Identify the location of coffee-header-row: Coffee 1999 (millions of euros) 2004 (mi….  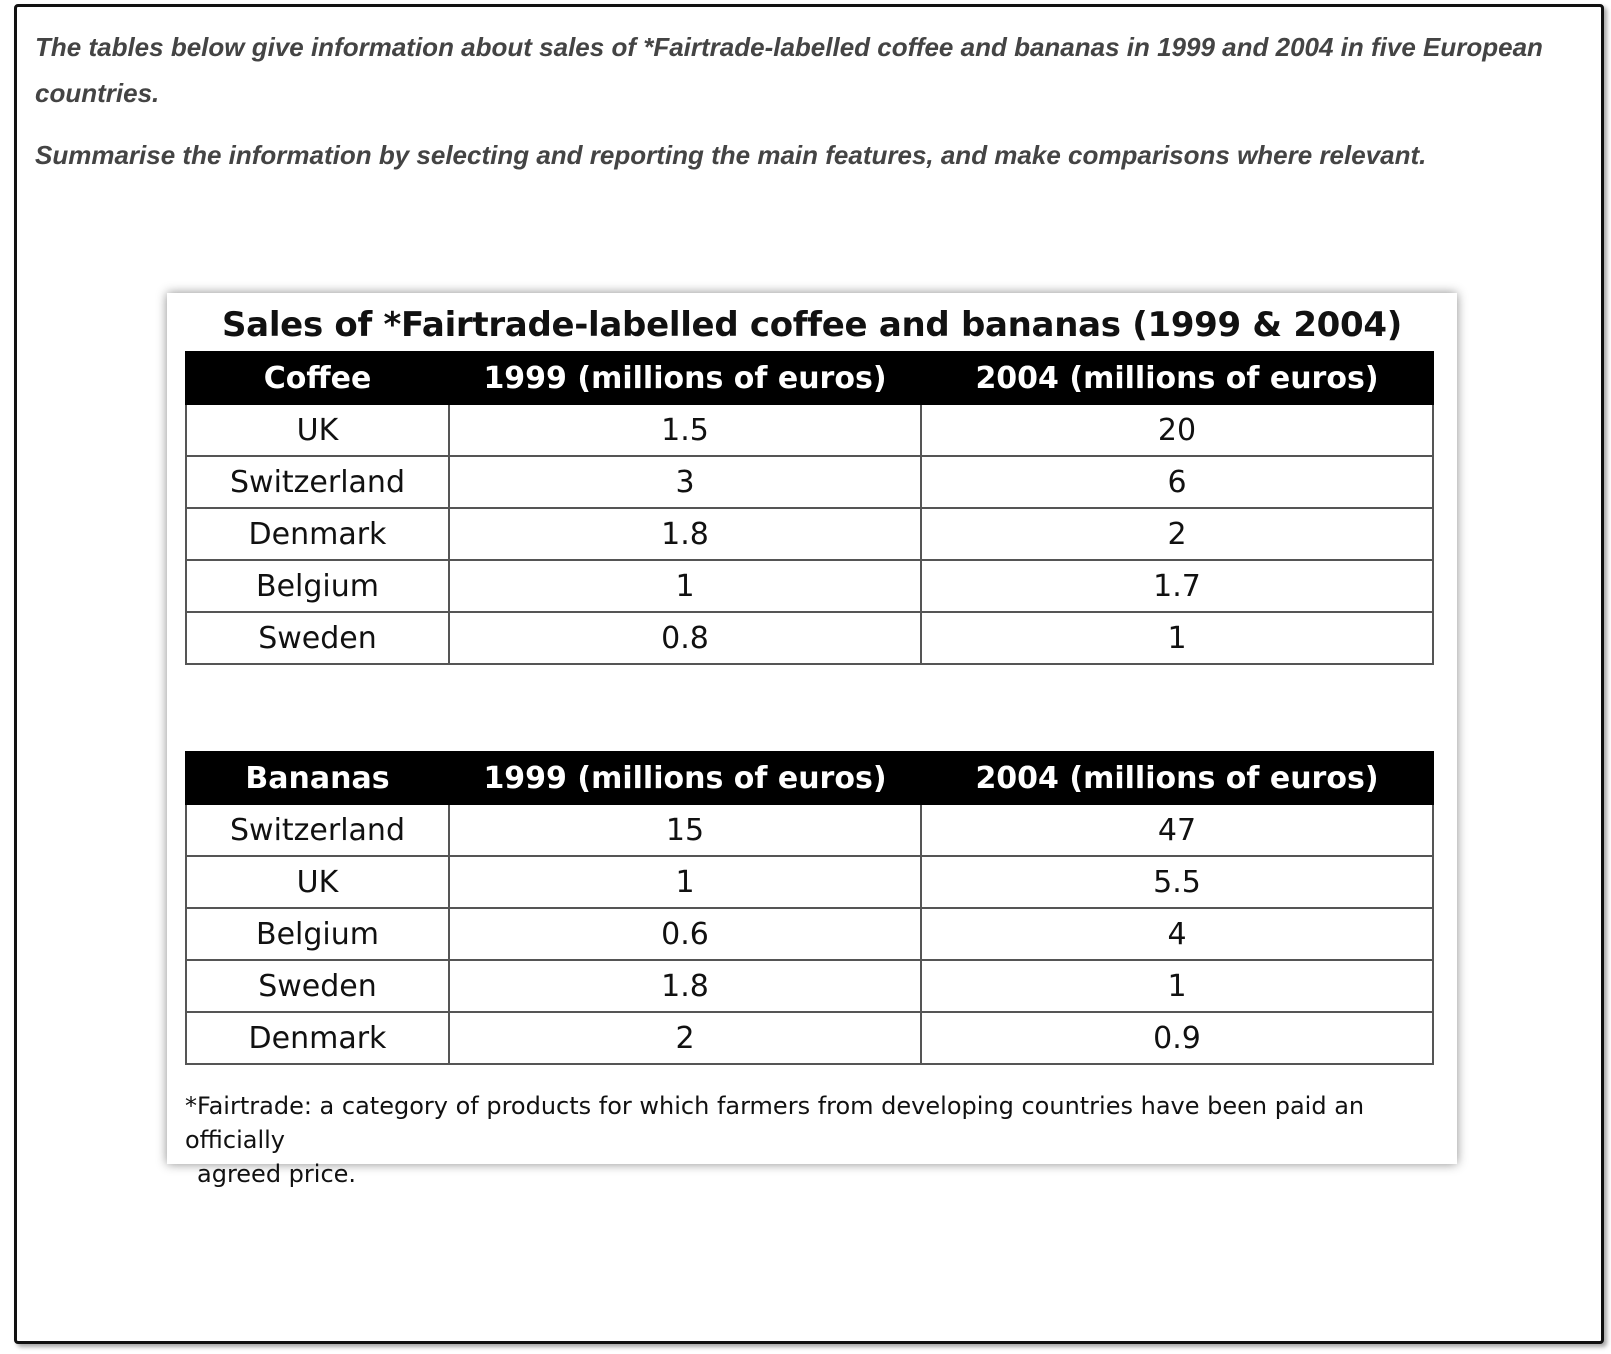
(809, 378).